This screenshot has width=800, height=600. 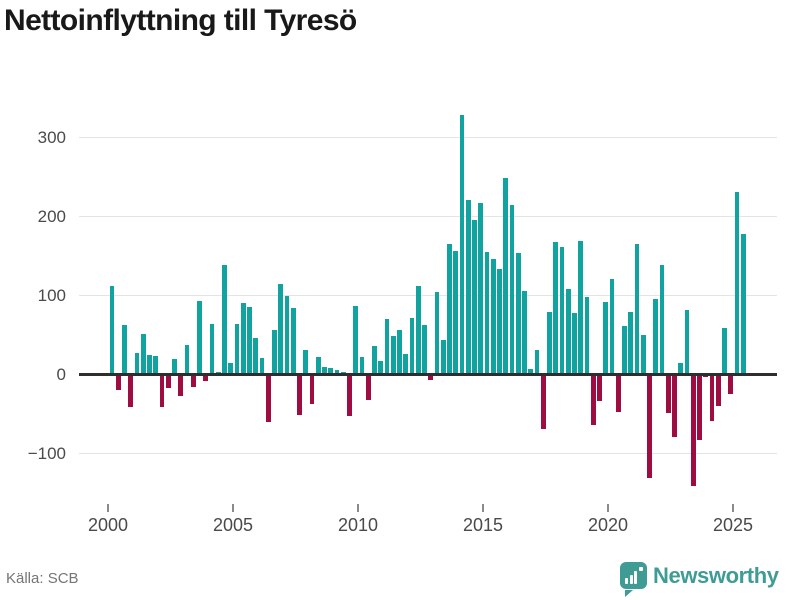 What do you see at coordinates (42, 578) in the screenshot?
I see `source-label: Källa: SCB` at bounding box center [42, 578].